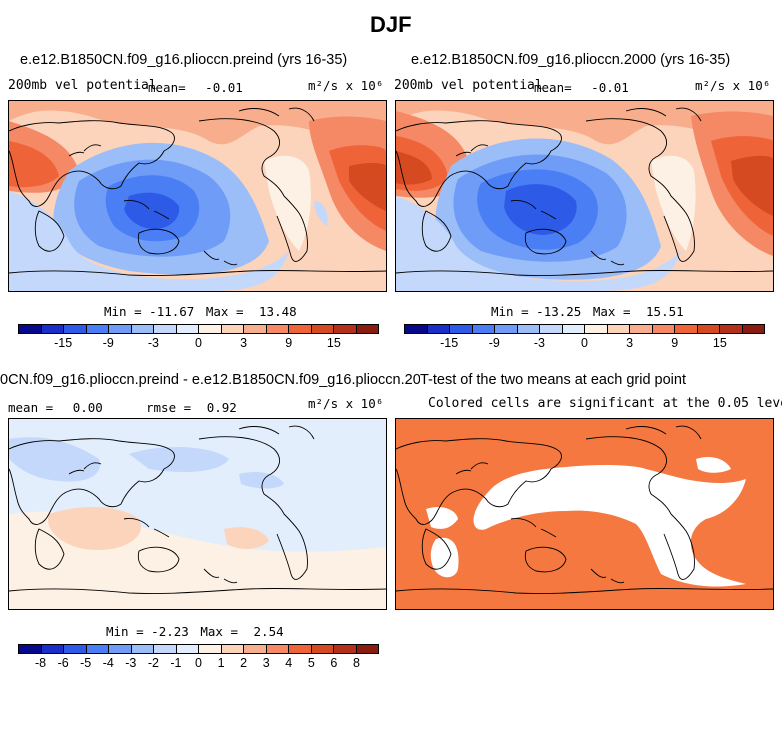  I want to click on panel2-min-label: Min =, so click(510, 311).